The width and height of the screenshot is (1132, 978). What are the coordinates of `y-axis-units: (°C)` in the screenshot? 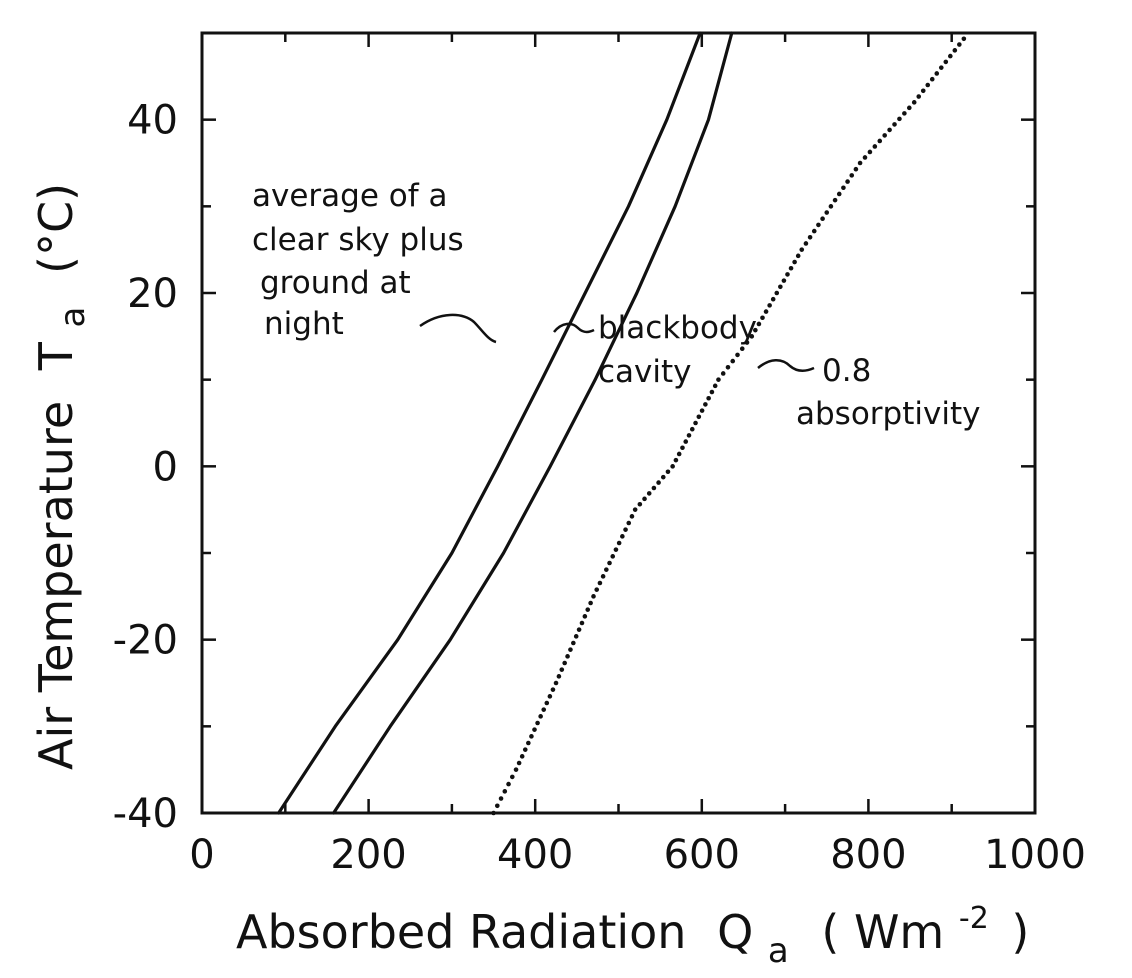 It's located at (56, 228).